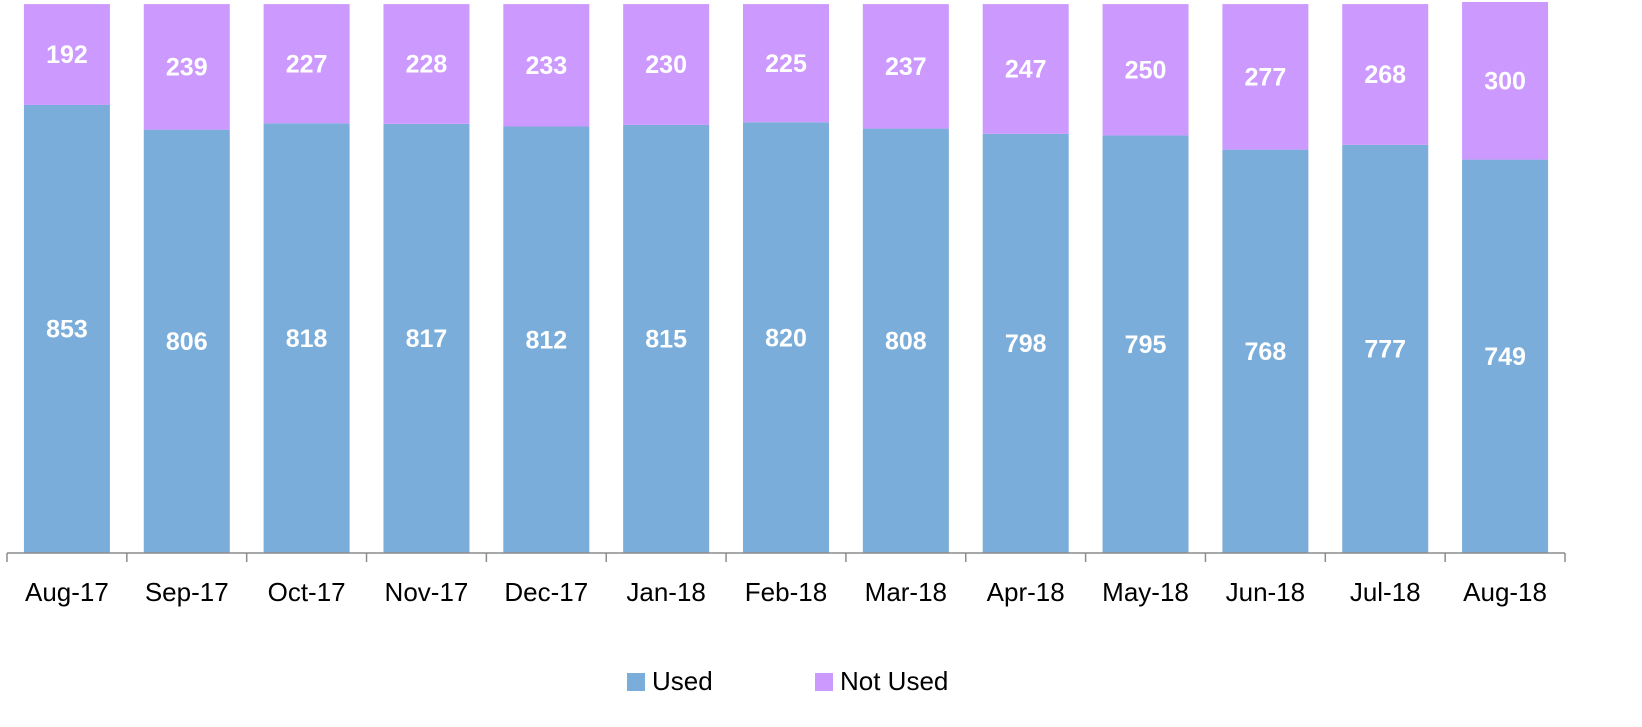 This screenshot has width=1642, height=727. Describe the element at coordinates (67, 592) in the screenshot. I see `x-tick-label: Aug-17` at that location.